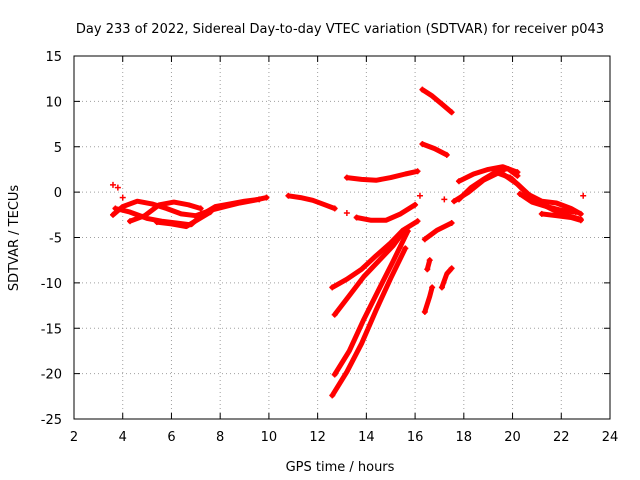  What do you see at coordinates (14, 238) in the screenshot?
I see `y-axis-label: SDTVAR / TECUs` at bounding box center [14, 238].